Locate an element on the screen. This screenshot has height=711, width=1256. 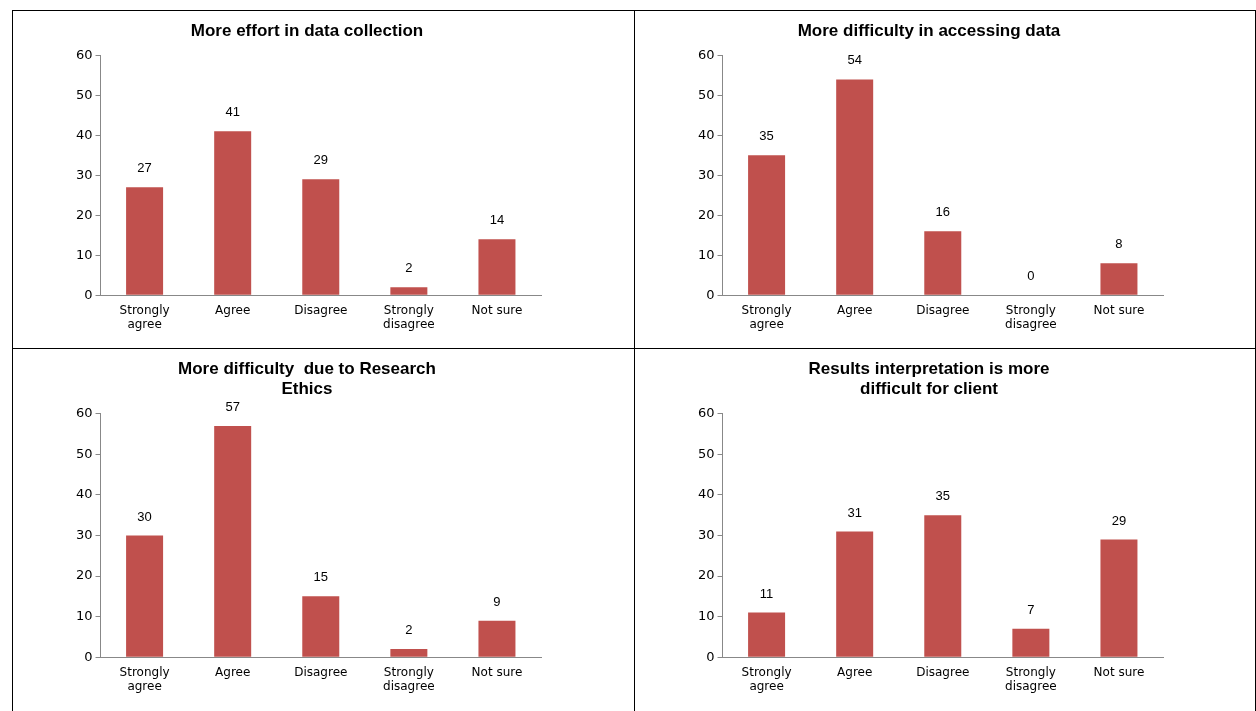
data-label: 30 is located at coordinates (144, 516).